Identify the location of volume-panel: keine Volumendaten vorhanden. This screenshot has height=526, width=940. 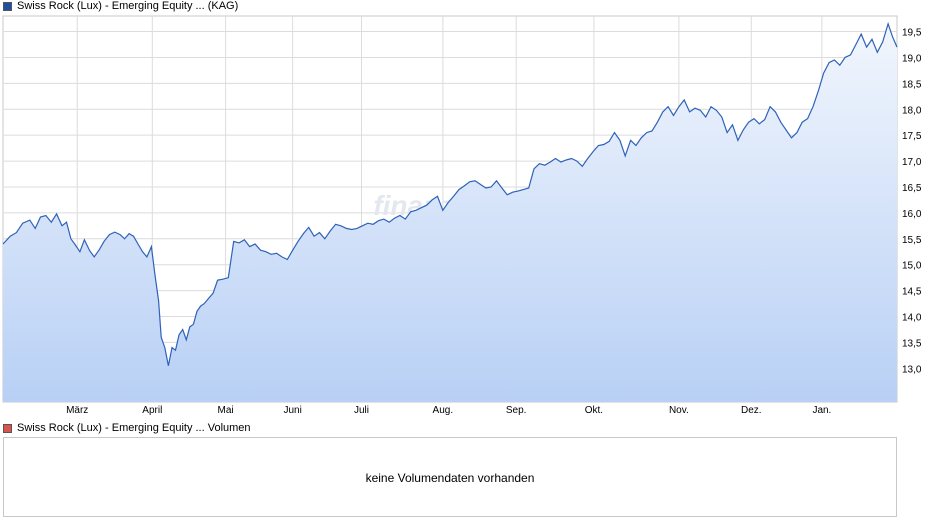
(450, 477).